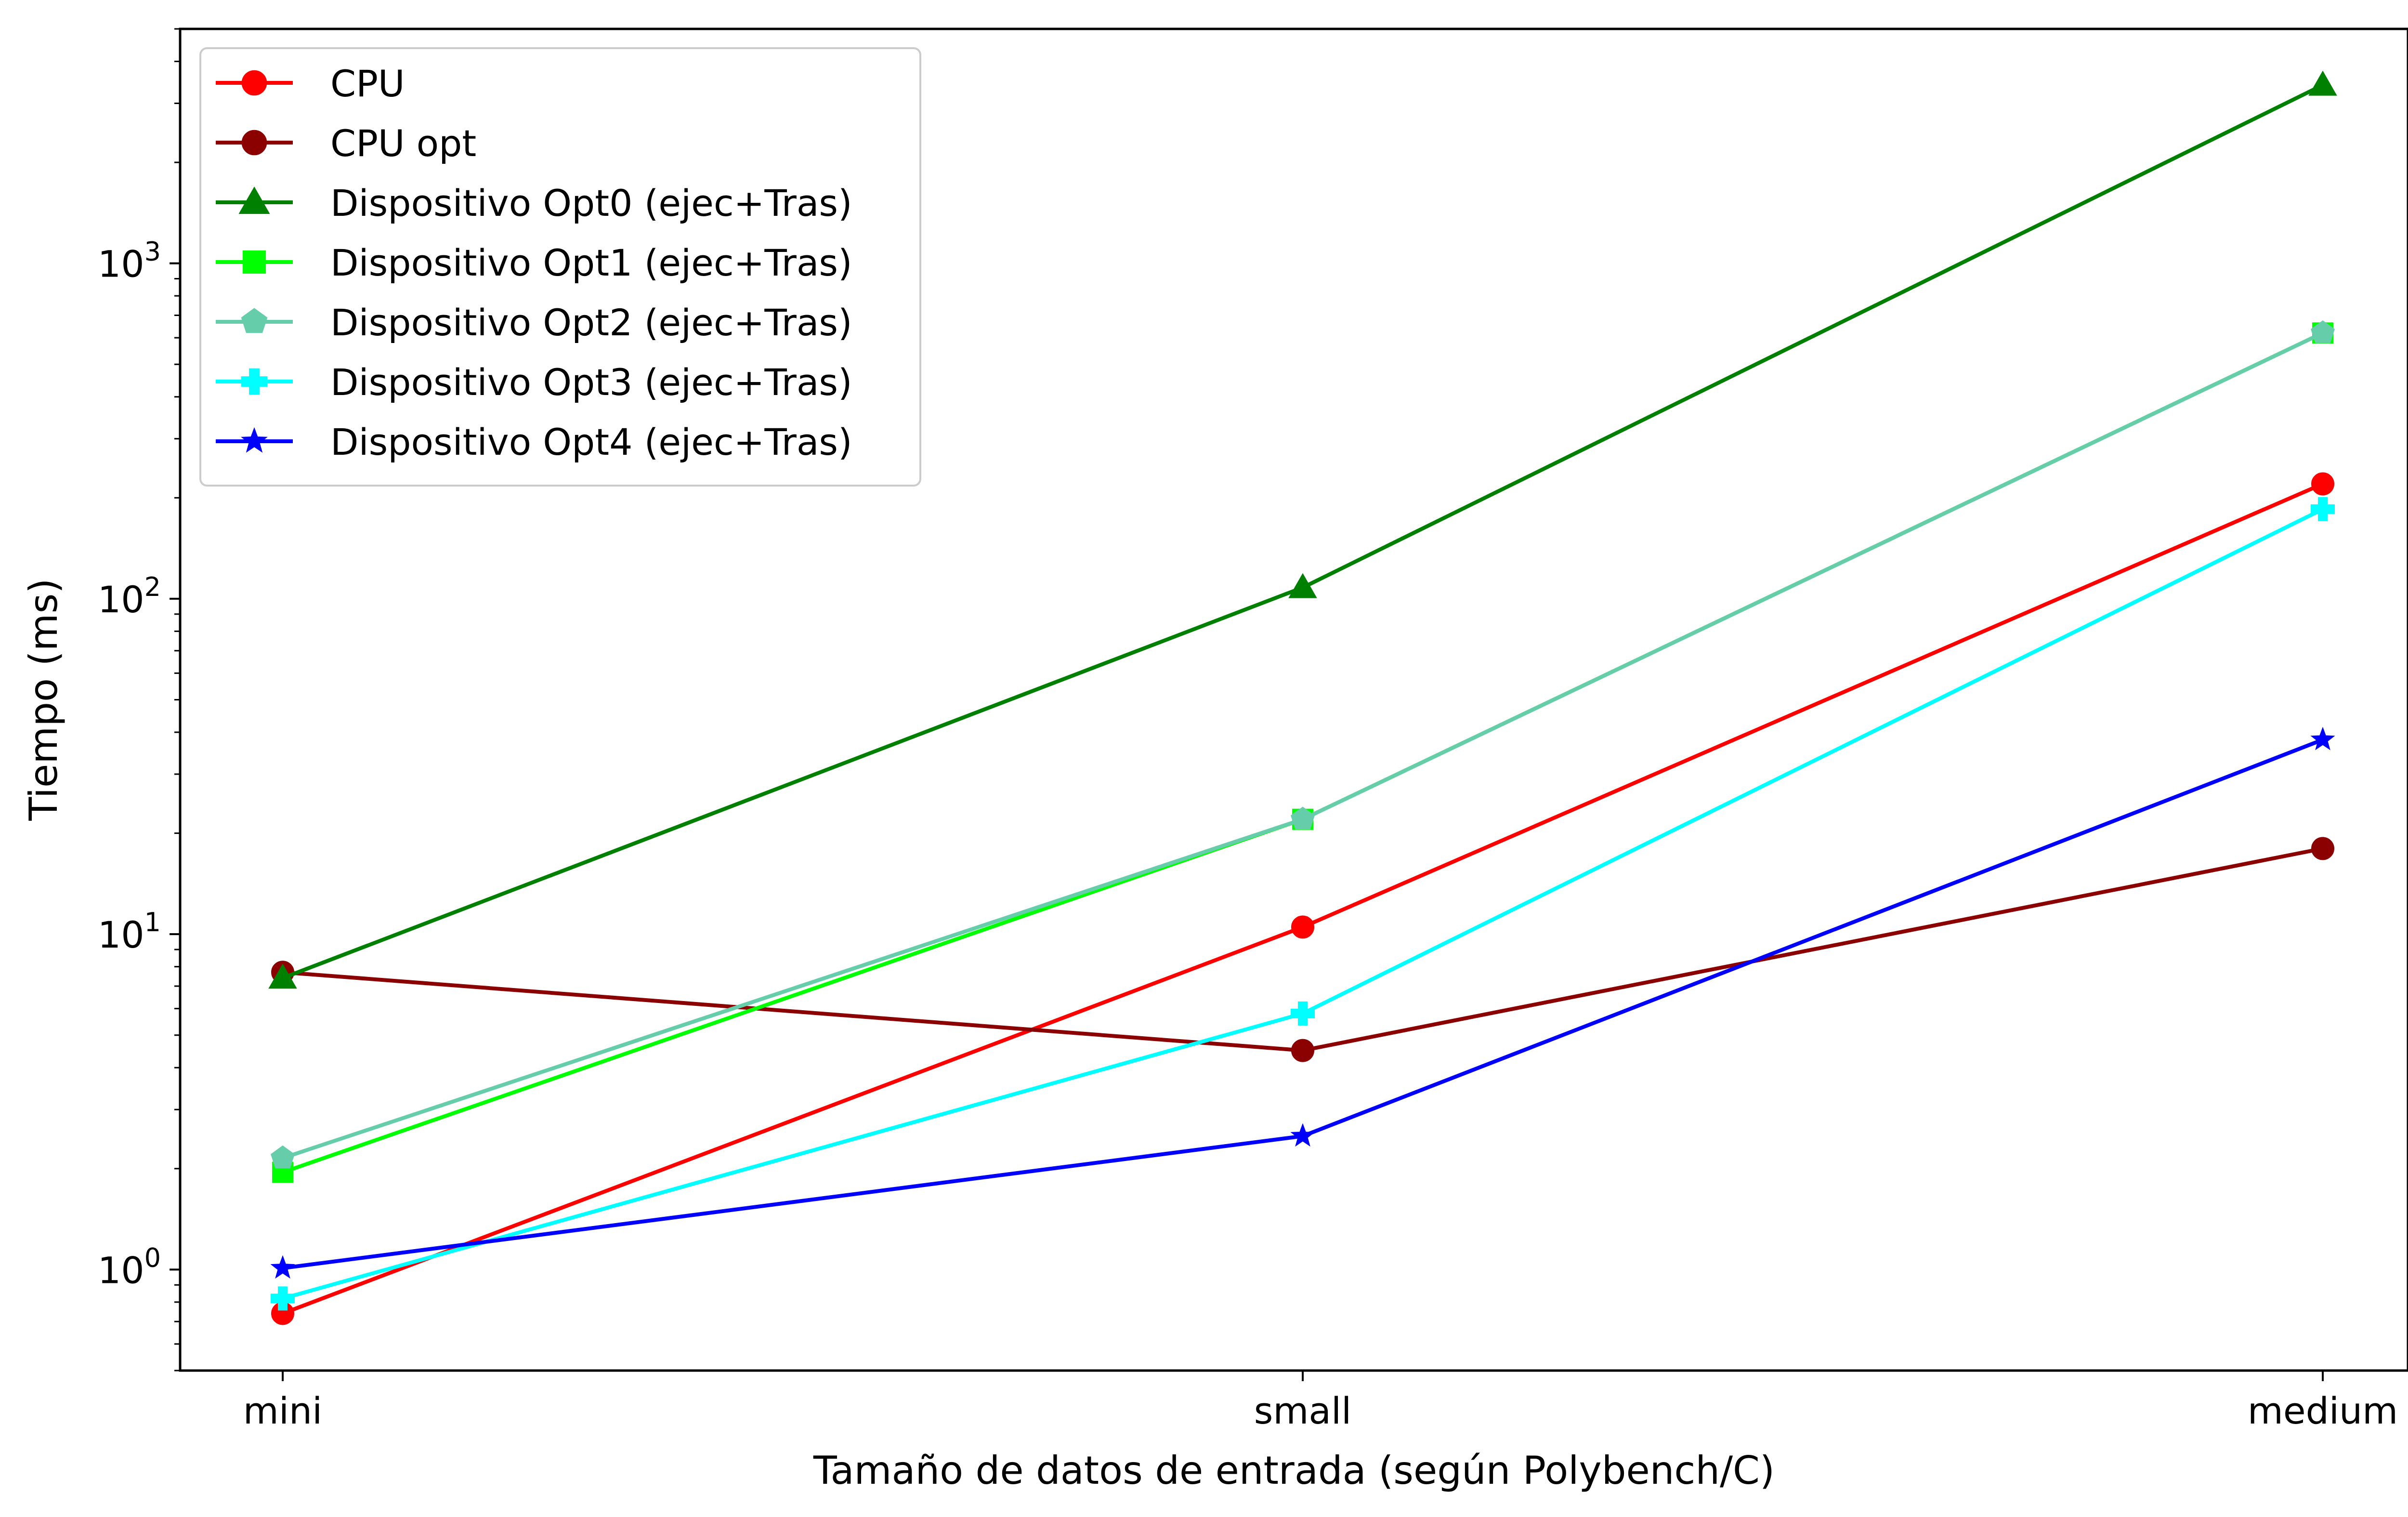 The width and height of the screenshot is (2408, 1517). I want to click on y-tick-label: 10³, so click(129, 261).